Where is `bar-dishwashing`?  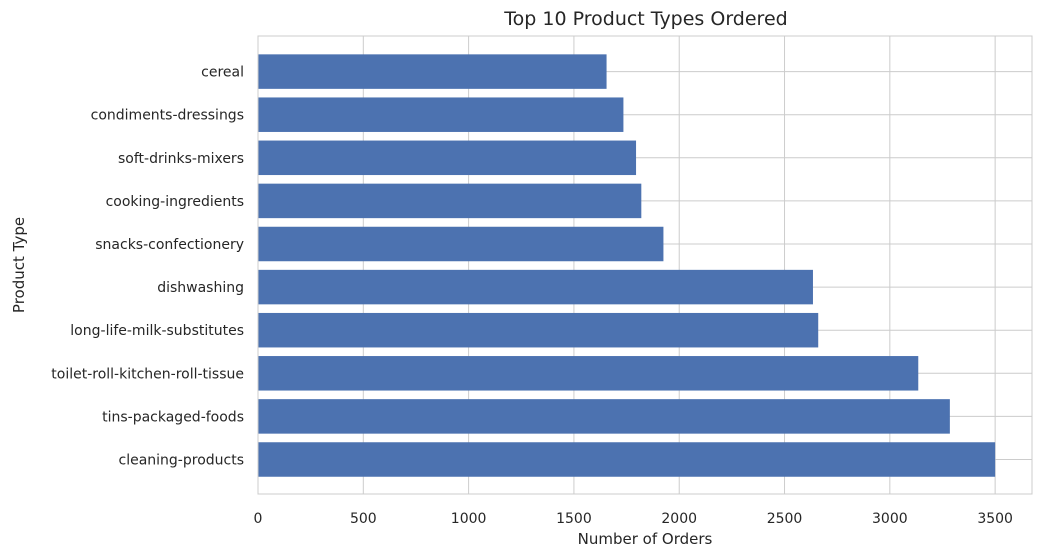 bar-dishwashing is located at coordinates (535, 287).